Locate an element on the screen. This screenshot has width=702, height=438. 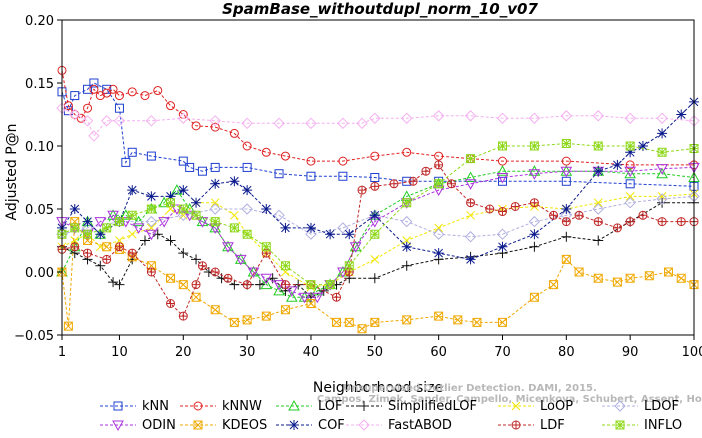
legend-item-ldf: LDF is located at coordinates (531, 425).